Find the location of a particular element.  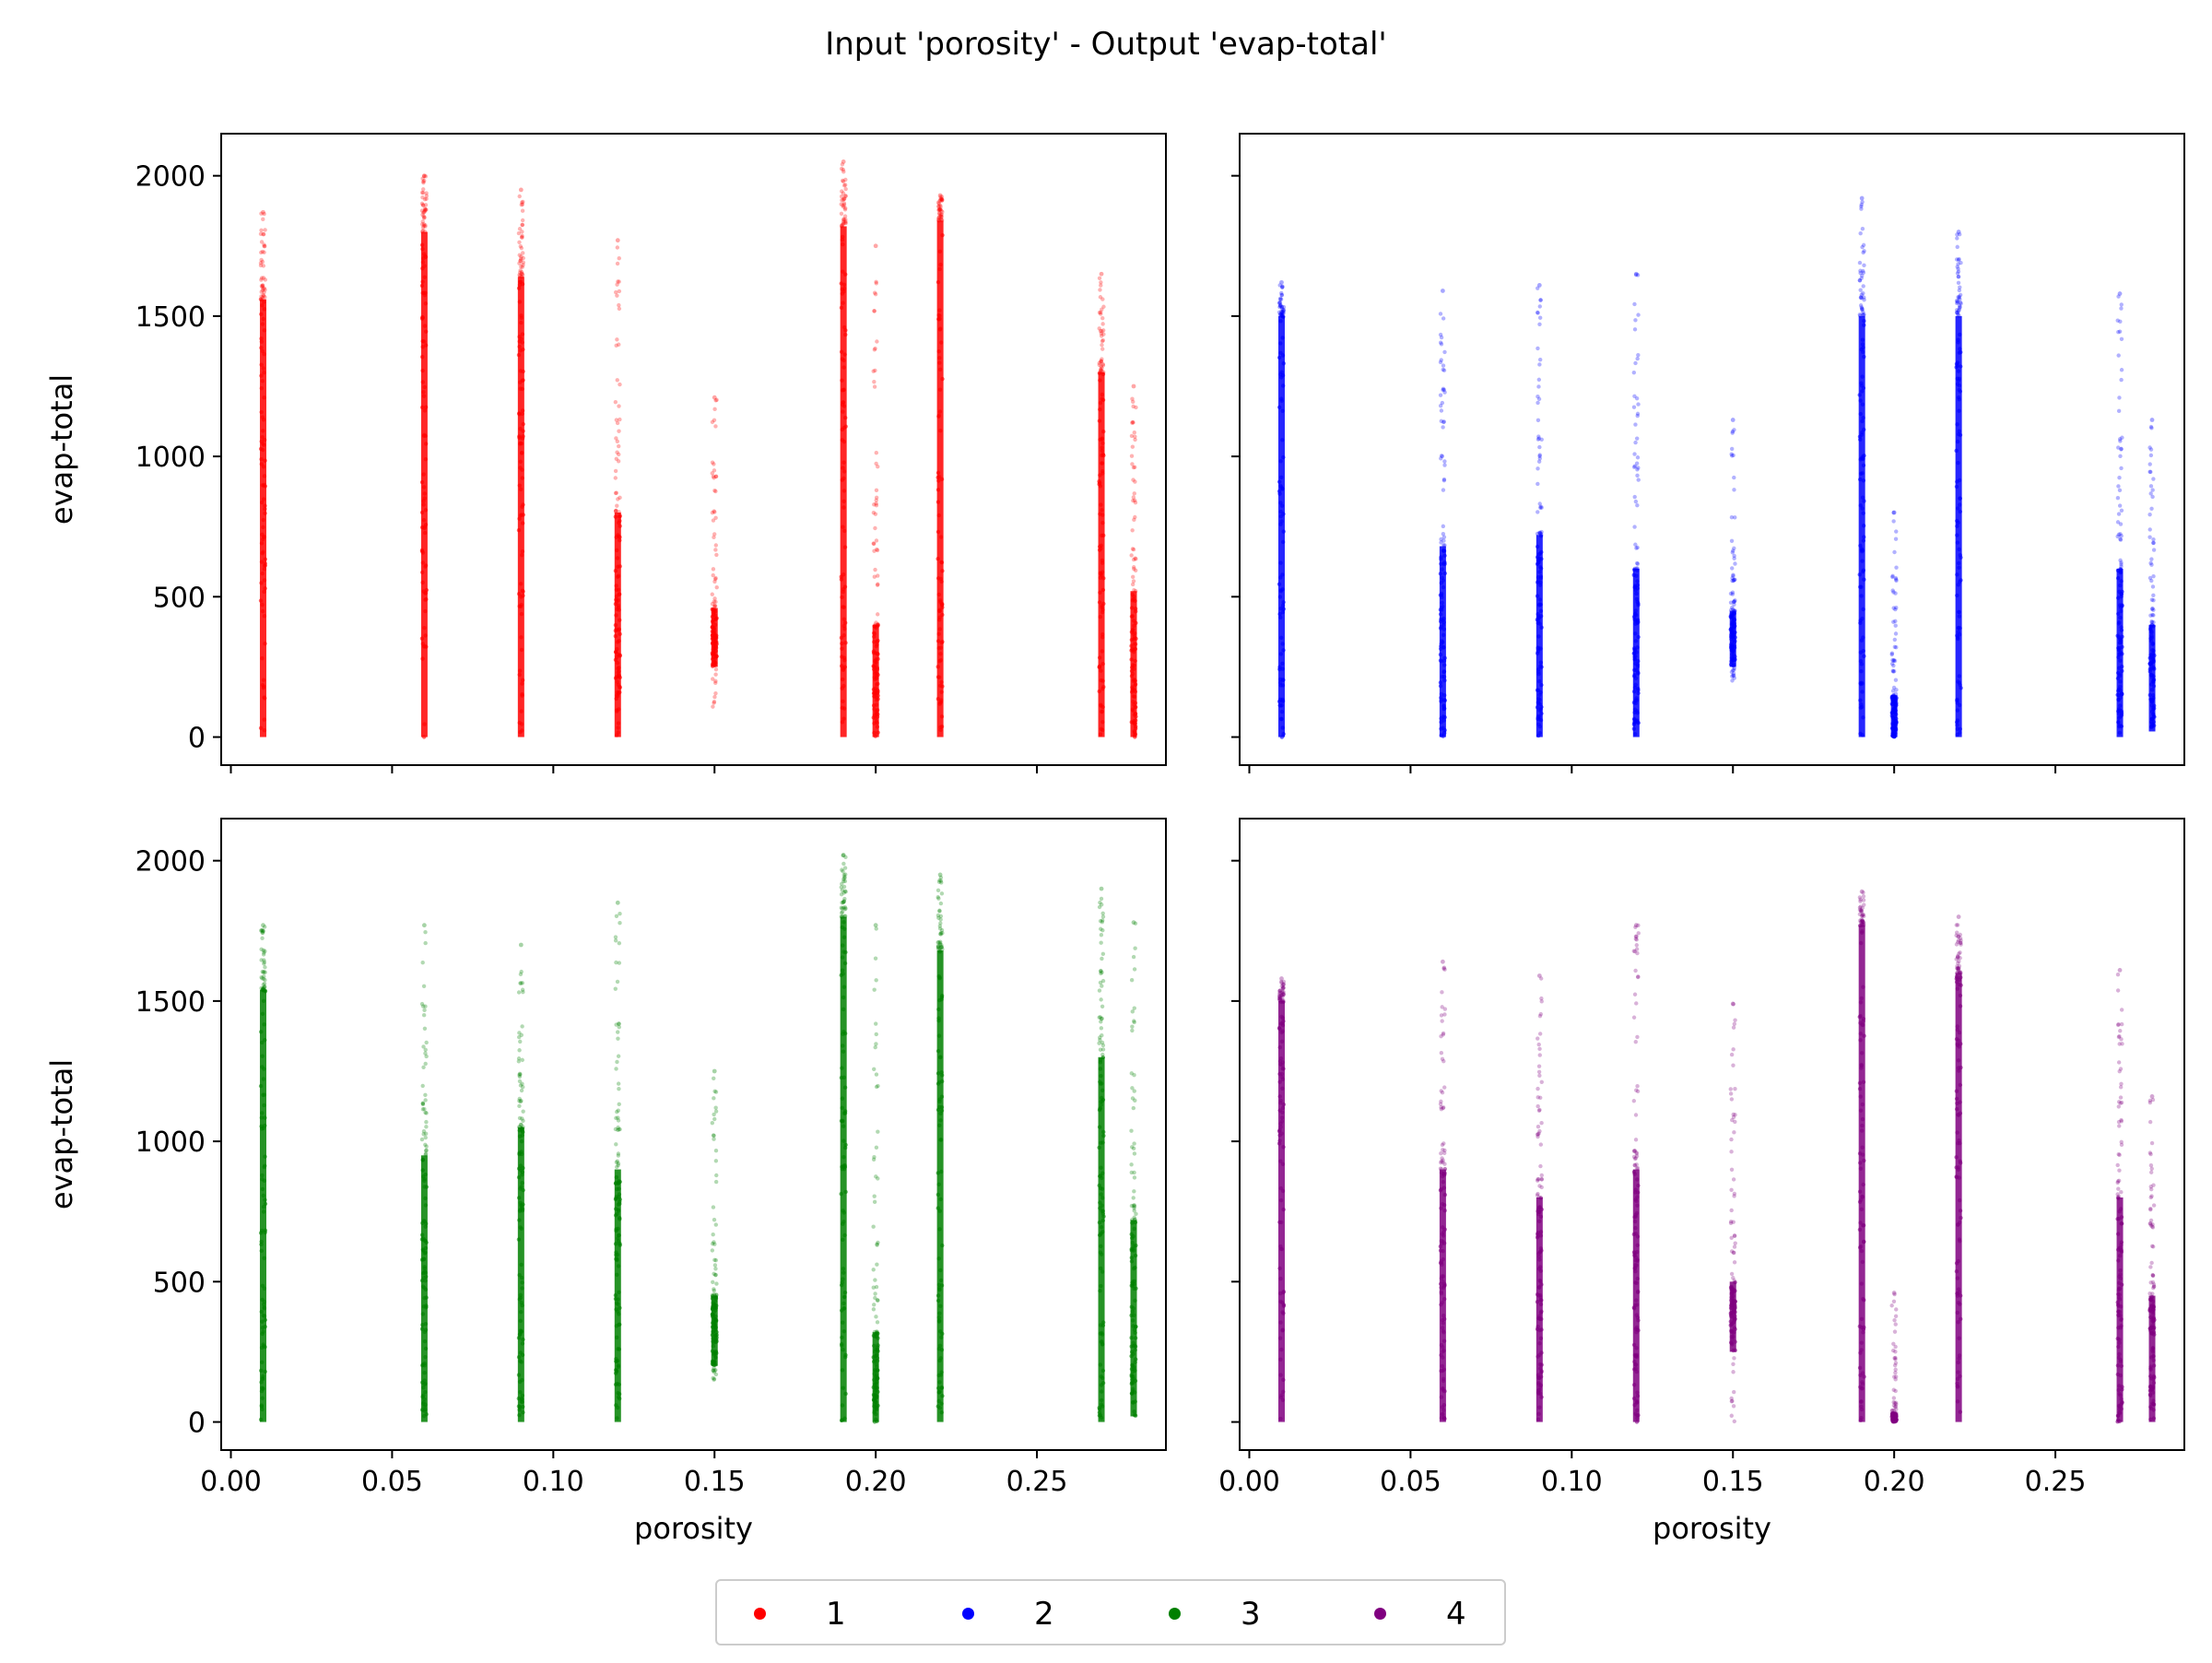

x-tick-label: 0.10 is located at coordinates (553, 1482).